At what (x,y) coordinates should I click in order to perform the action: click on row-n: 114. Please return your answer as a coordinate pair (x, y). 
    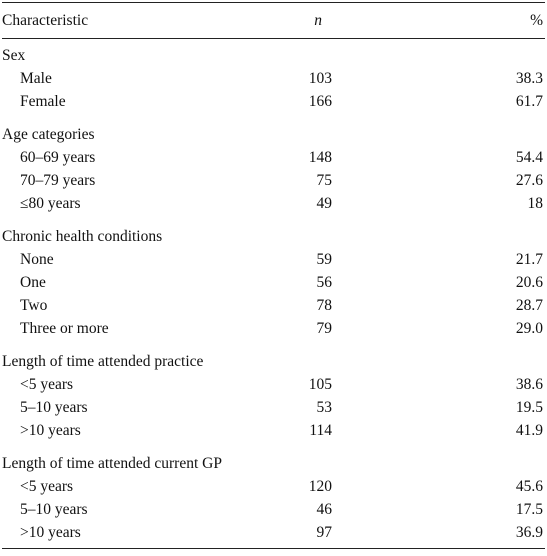
    Looking at the image, I should click on (320, 430).